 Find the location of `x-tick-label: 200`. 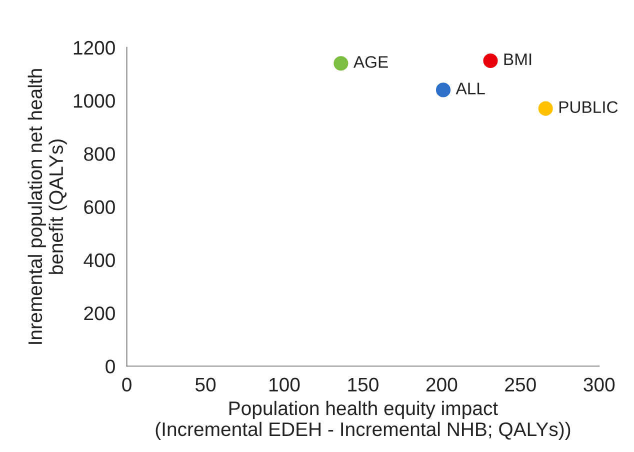

x-tick-label: 200 is located at coordinates (442, 385).